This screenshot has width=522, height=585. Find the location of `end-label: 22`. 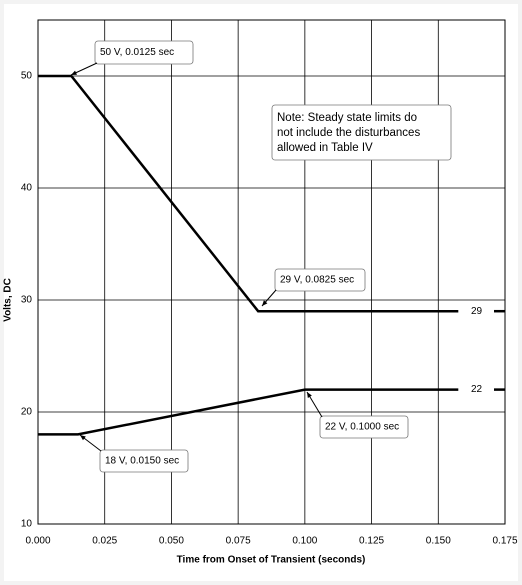

end-label: 22 is located at coordinates (477, 389).